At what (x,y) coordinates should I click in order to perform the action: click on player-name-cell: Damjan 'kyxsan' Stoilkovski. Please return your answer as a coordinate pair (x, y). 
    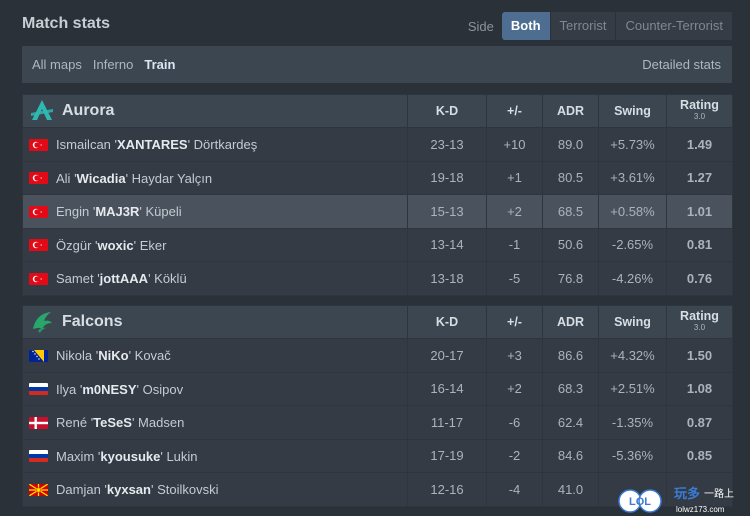
    Looking at the image, I should click on (215, 489).